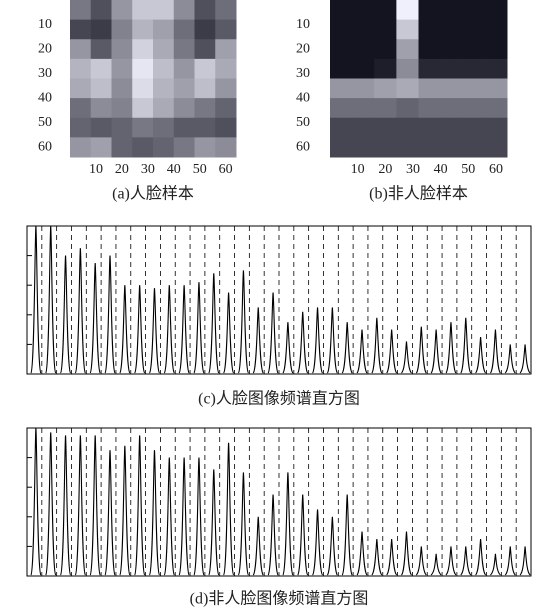  What do you see at coordinates (200, 169) in the screenshot?
I see `x-tick-label: 50` at bounding box center [200, 169].